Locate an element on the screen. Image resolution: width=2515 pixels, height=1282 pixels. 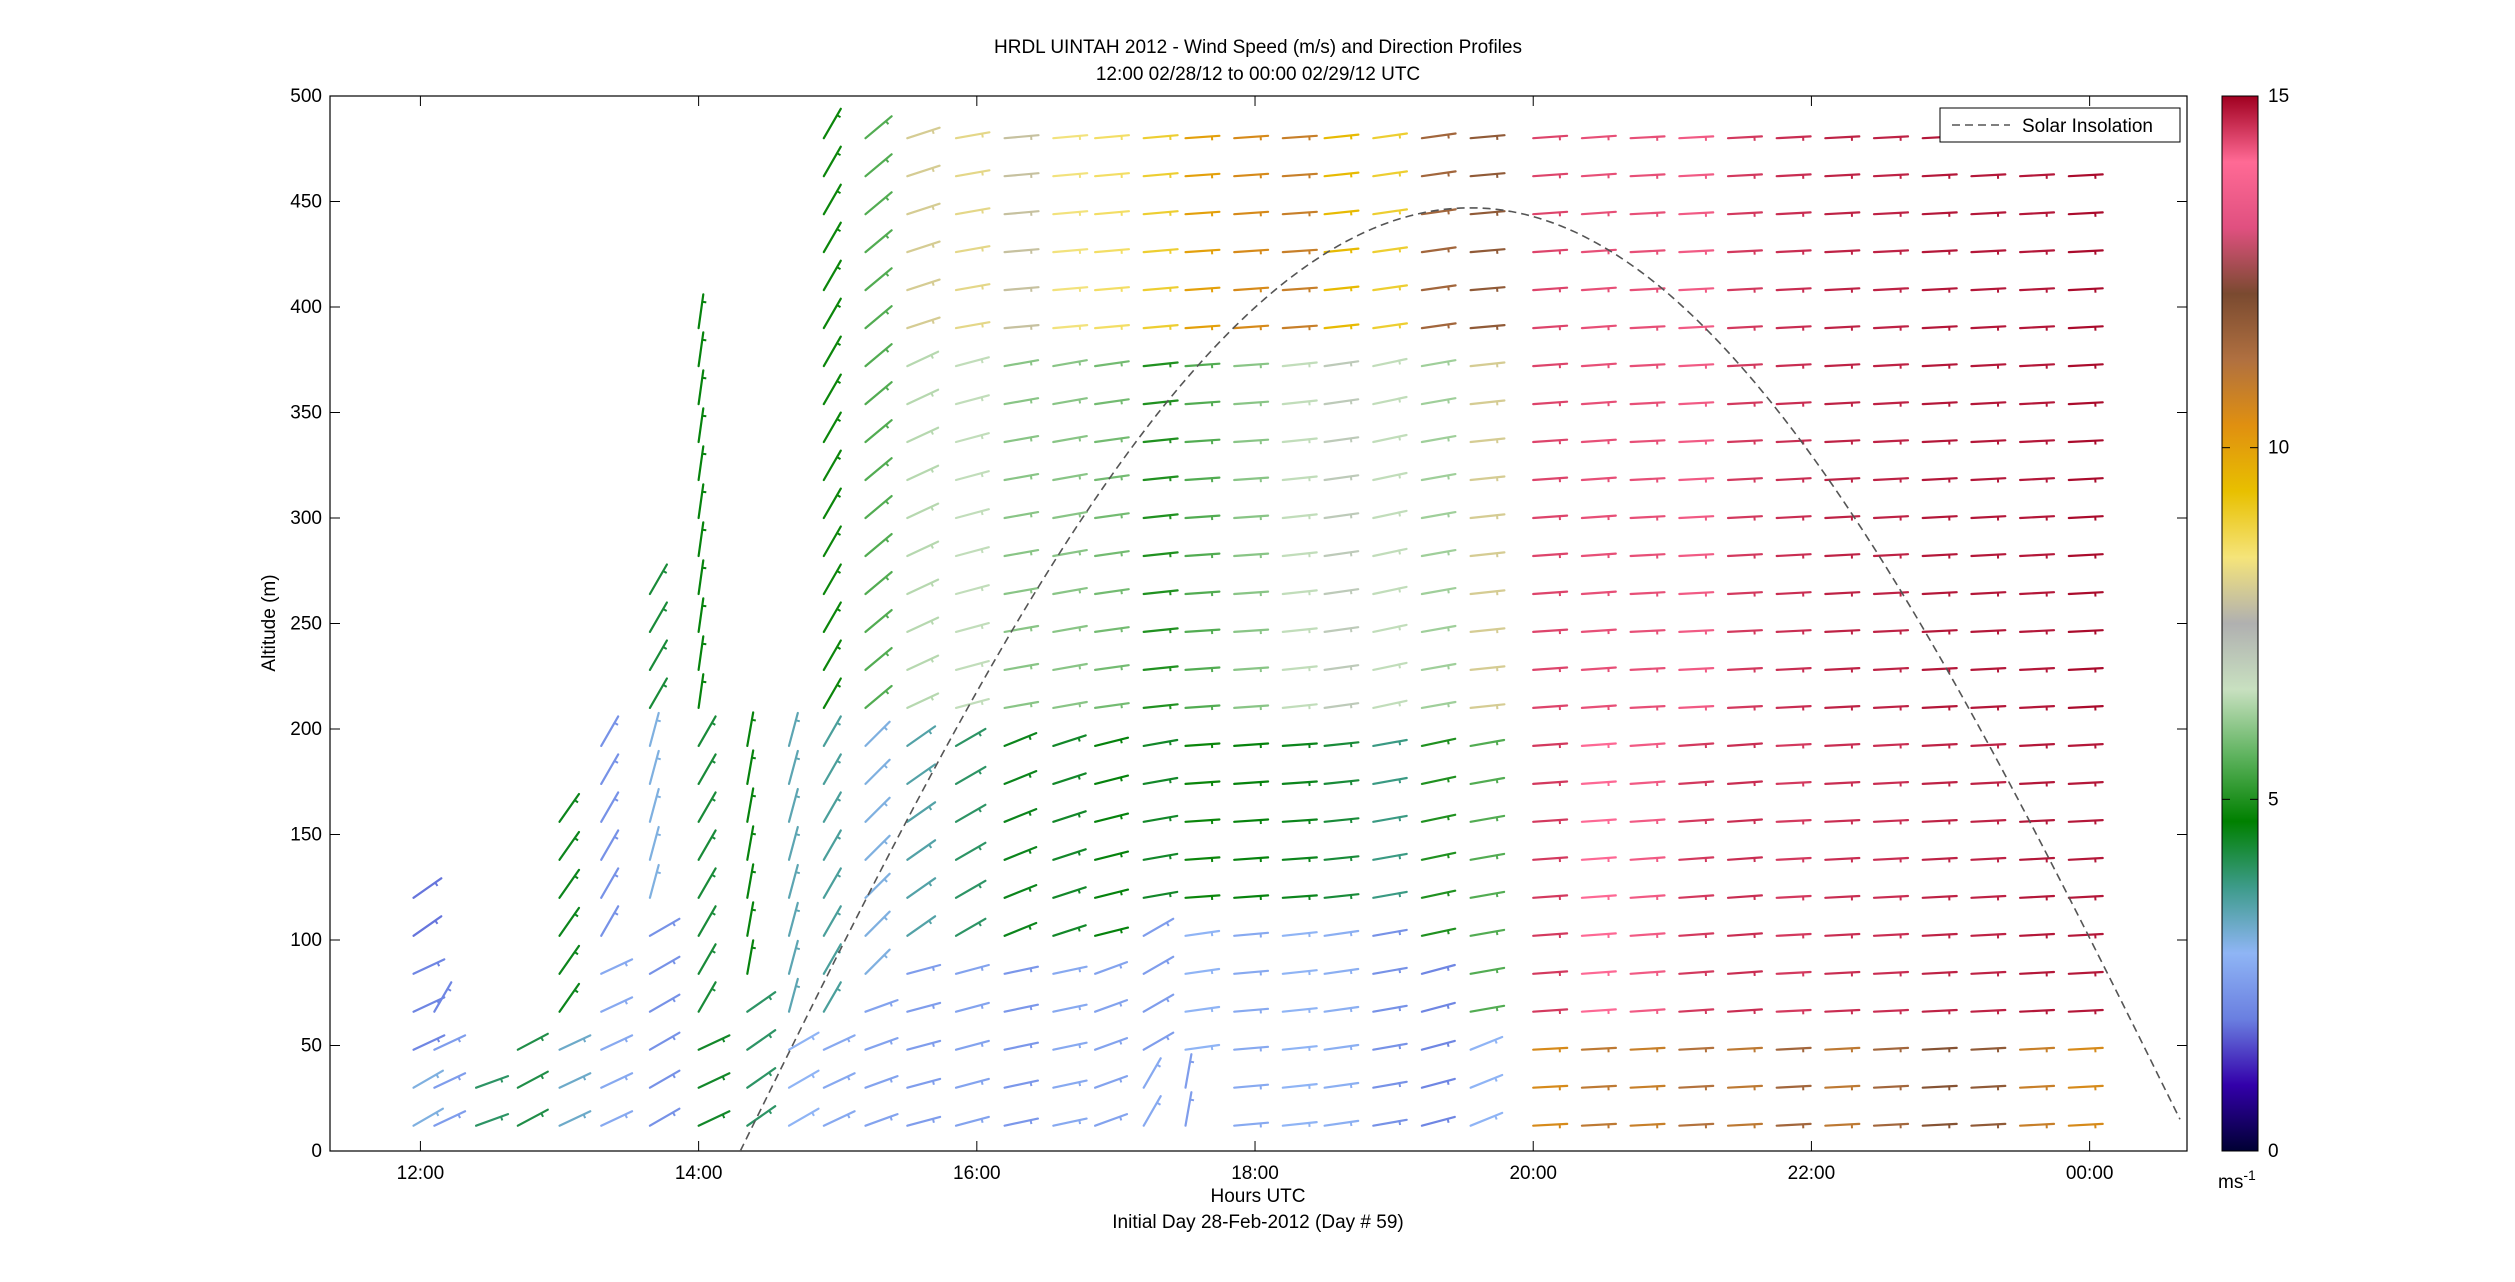
x-tick-label: 14:00 is located at coordinates (699, 1173).